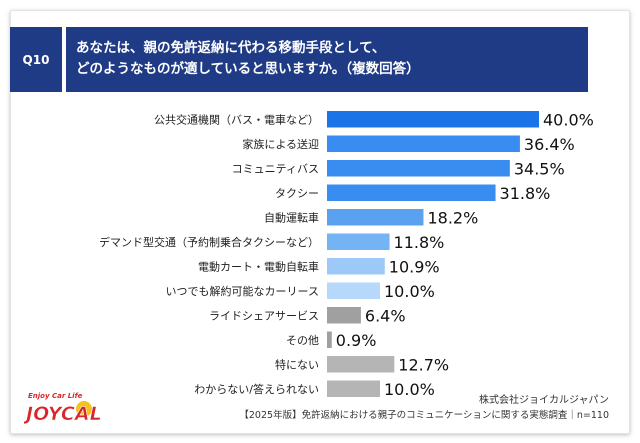 The image size is (640, 443). I want to click on value-label: 34.5%, so click(539, 168).